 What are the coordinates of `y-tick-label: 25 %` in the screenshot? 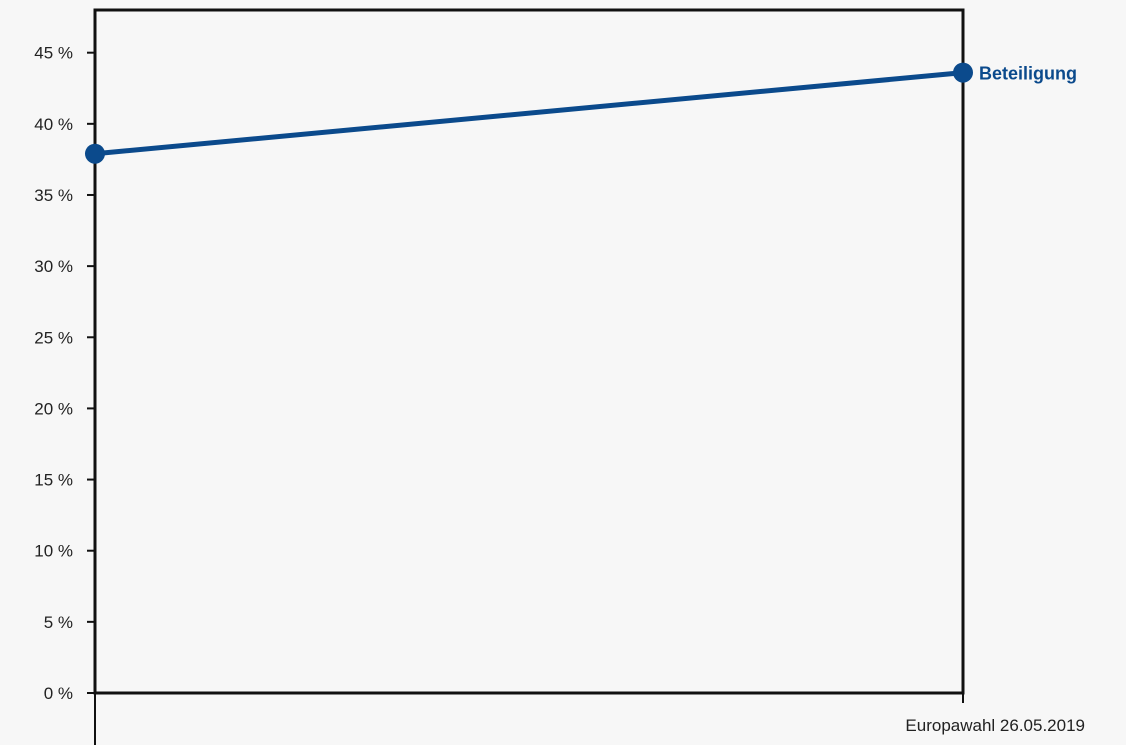 It's located at (53, 337).